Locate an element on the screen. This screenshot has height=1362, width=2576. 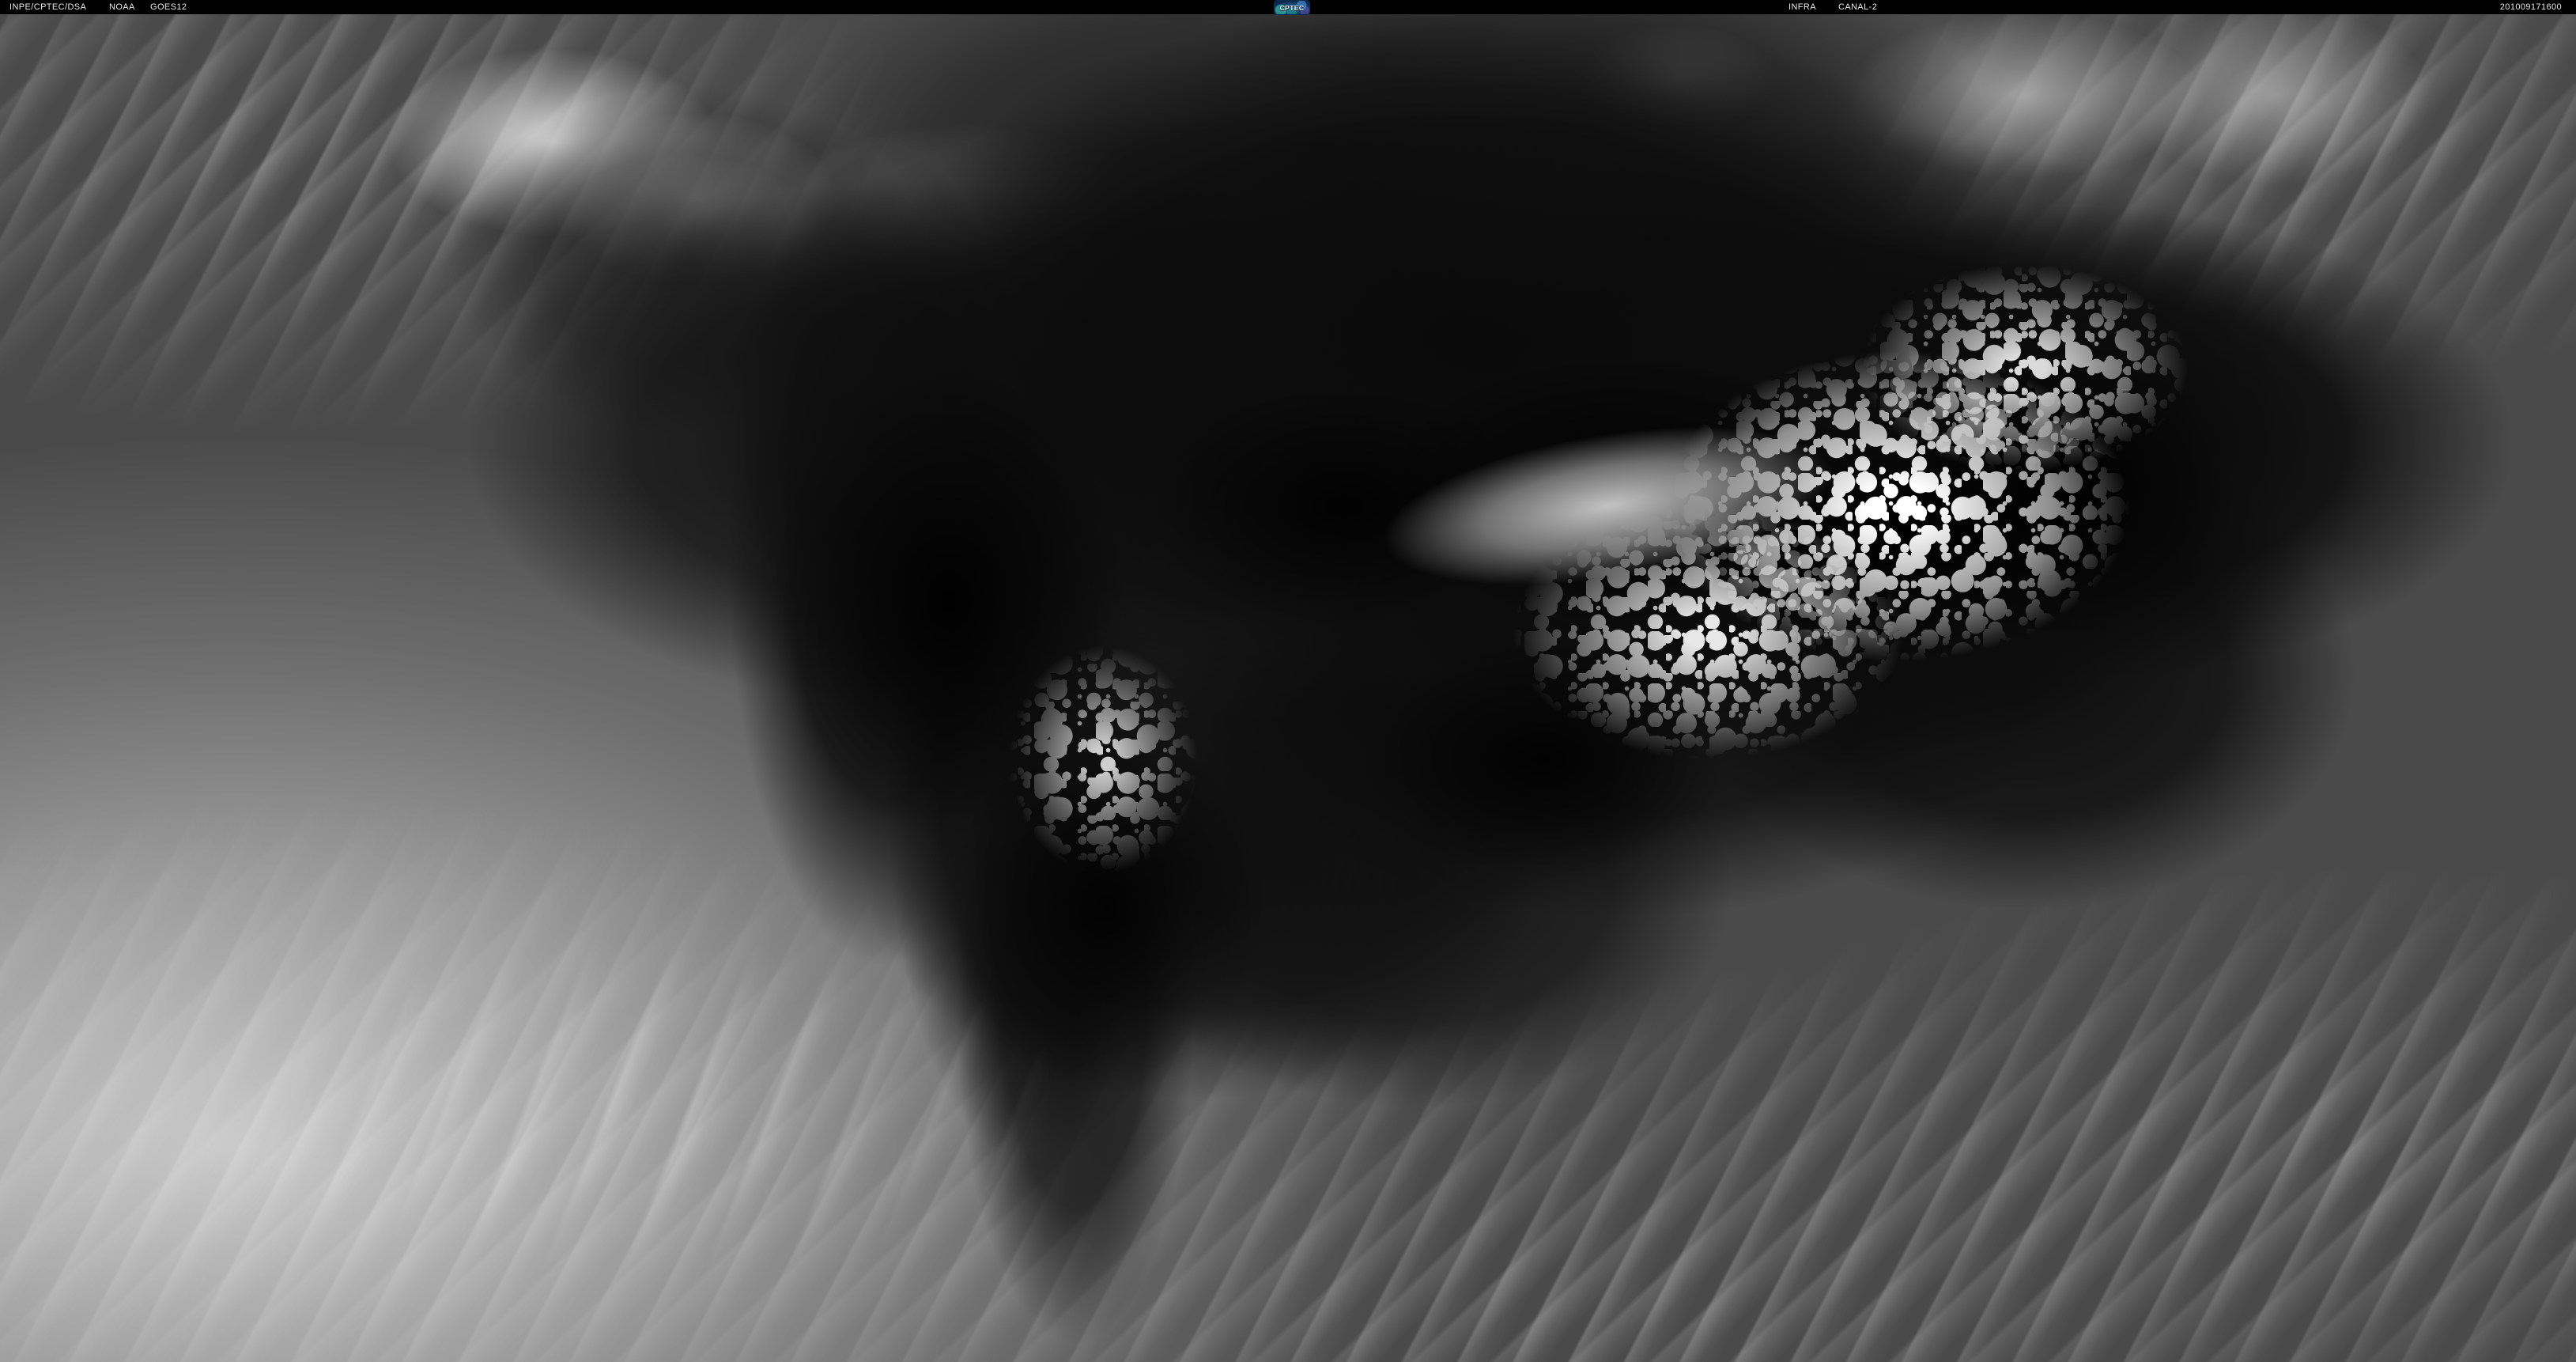
frontal-cloud-band-pacific is located at coordinates (648, 1108).